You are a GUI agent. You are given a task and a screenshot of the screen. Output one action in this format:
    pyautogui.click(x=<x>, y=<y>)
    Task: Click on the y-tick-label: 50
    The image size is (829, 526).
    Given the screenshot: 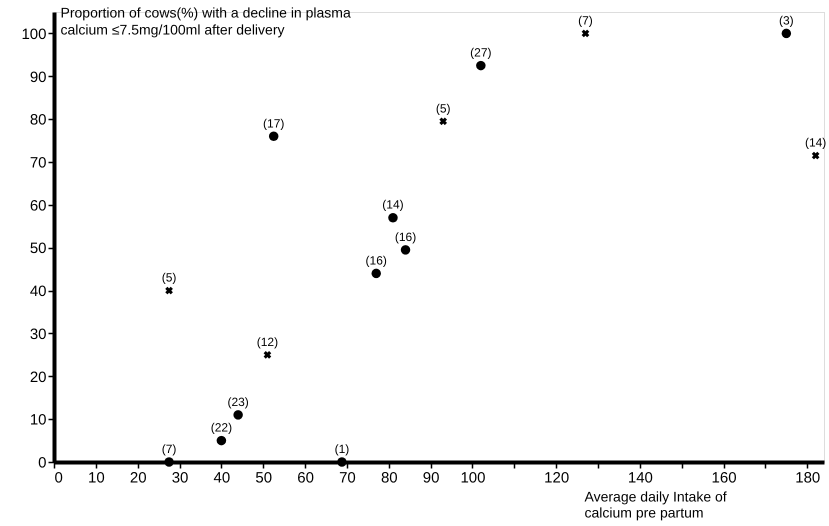 What is the action you would take?
    pyautogui.click(x=38, y=249)
    